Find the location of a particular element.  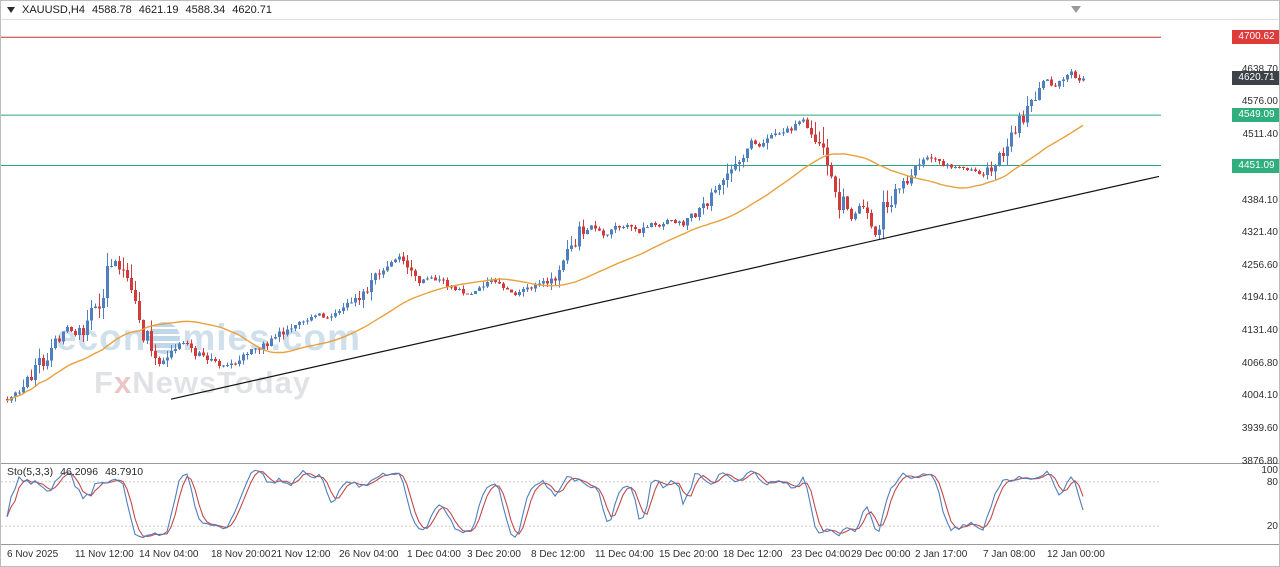

time-tick: 21 Nov 12:00 is located at coordinates (301, 554).